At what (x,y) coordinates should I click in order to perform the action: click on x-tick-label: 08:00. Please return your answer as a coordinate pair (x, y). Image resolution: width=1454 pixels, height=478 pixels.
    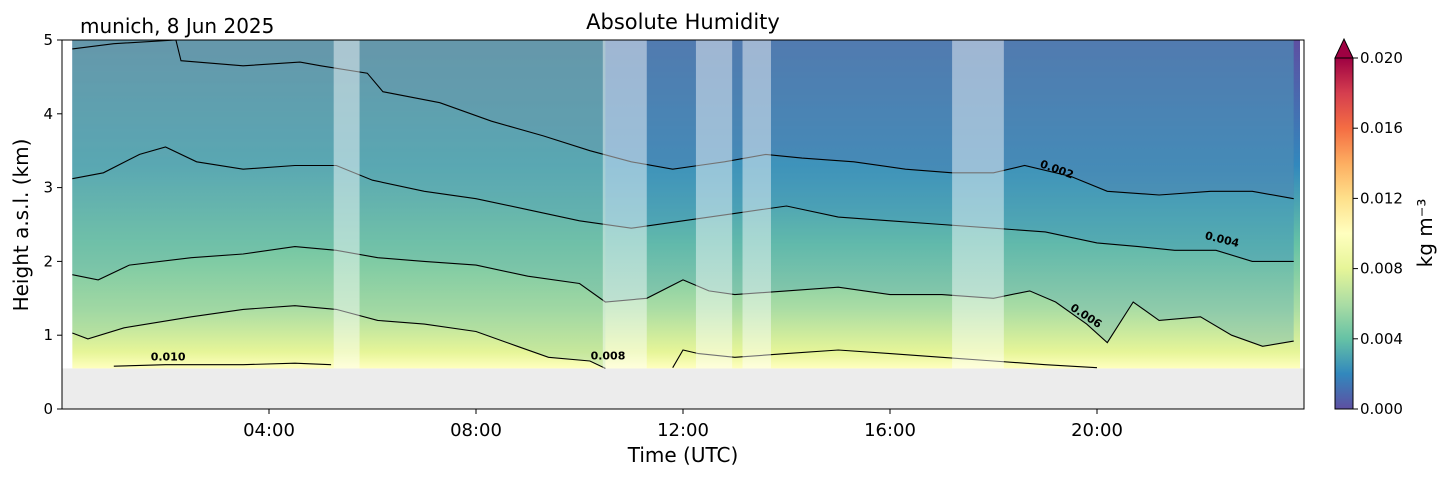
    Looking at the image, I should click on (476, 430).